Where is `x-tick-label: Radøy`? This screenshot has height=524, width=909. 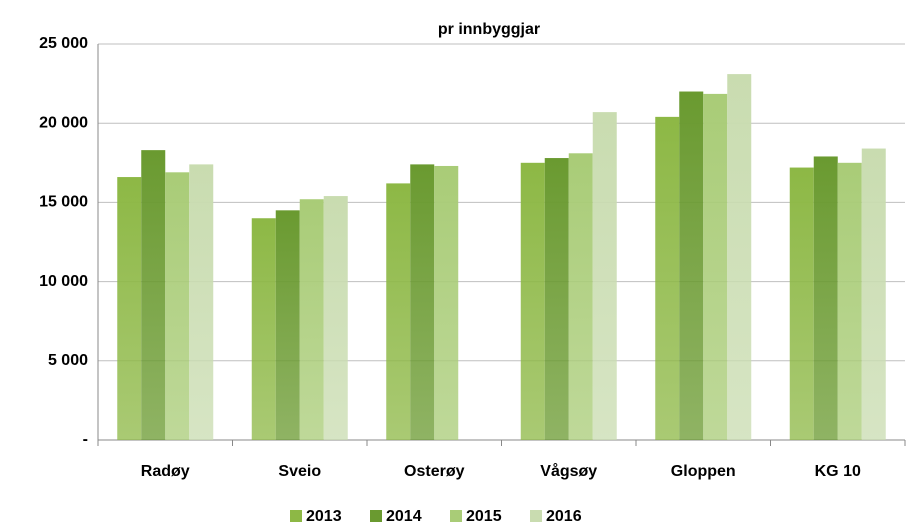 x-tick-label: Radøy is located at coordinates (165, 471).